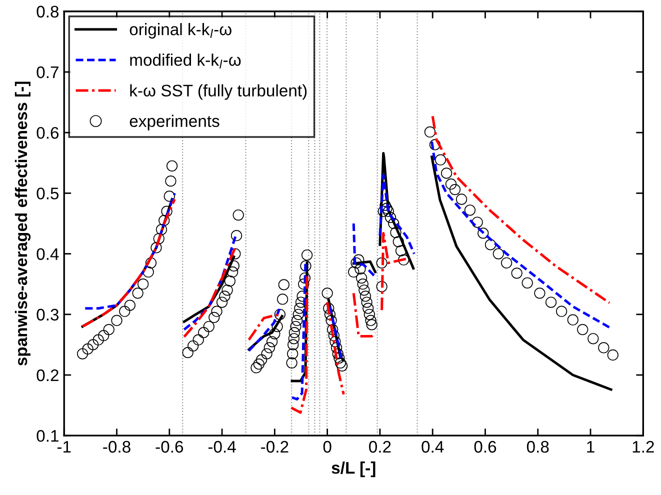 The image size is (661, 495). I want to click on legend-label: modified k-k$_{l}$-ω, so click(185, 61).